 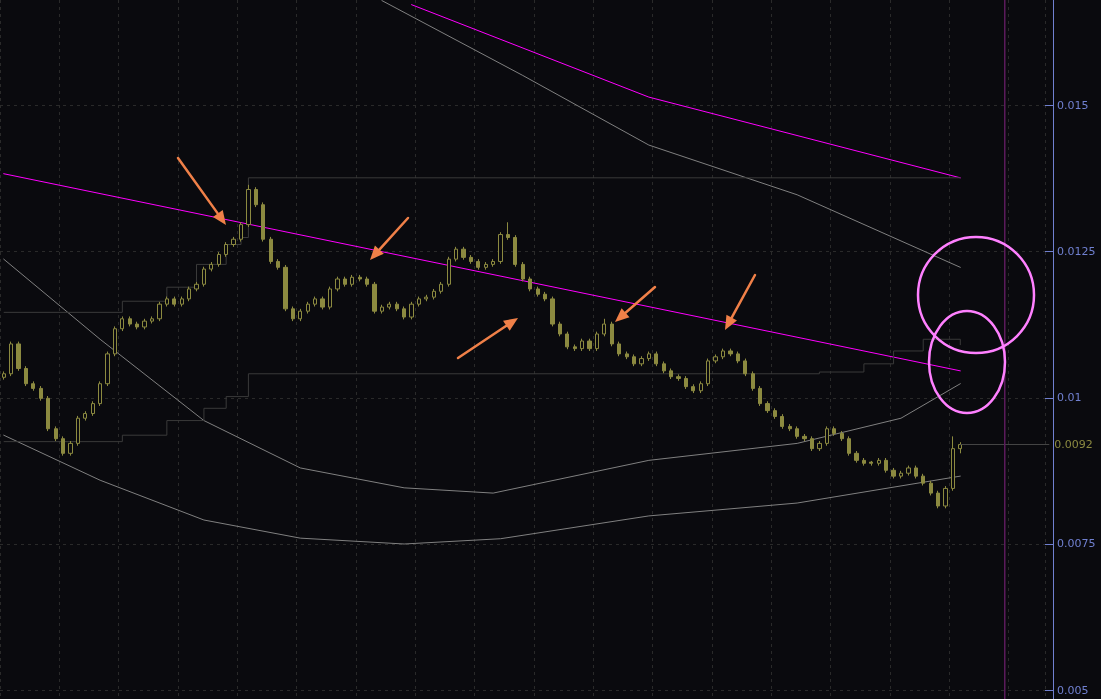 I want to click on y-tick-label: 0.0125, so click(x=1076, y=252).